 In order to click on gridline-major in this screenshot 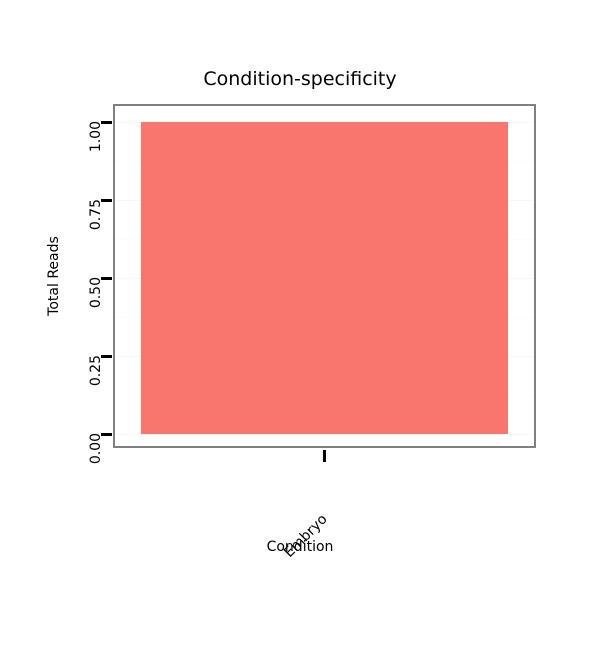, I will do `click(324, 434)`.